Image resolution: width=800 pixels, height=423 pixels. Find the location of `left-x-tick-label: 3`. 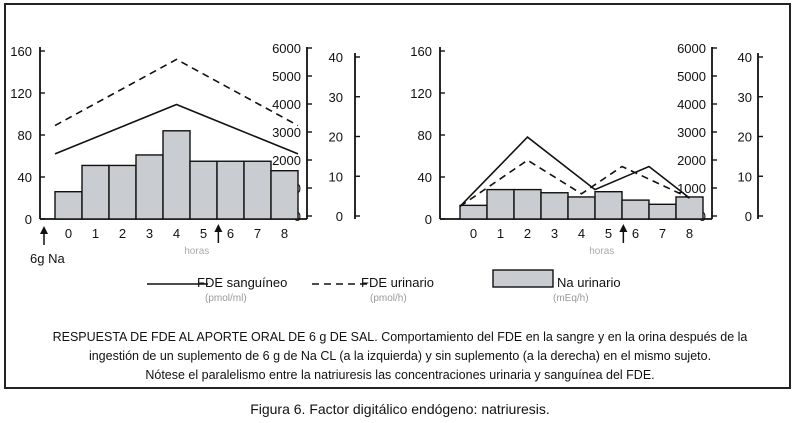

left-x-tick-label: 3 is located at coordinates (149, 233).